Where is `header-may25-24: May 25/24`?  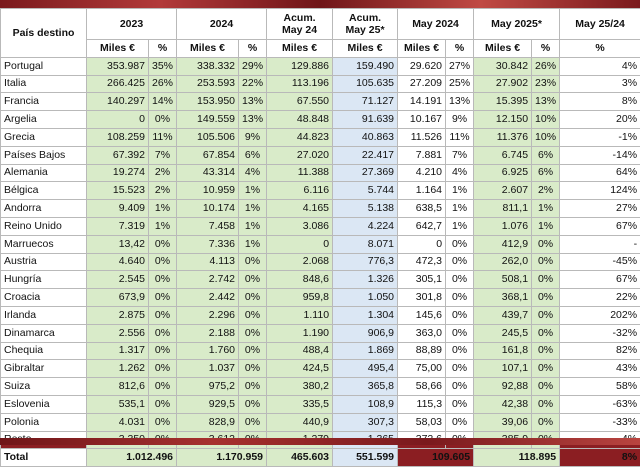
header-may25-24: May 25/24 is located at coordinates (600, 24).